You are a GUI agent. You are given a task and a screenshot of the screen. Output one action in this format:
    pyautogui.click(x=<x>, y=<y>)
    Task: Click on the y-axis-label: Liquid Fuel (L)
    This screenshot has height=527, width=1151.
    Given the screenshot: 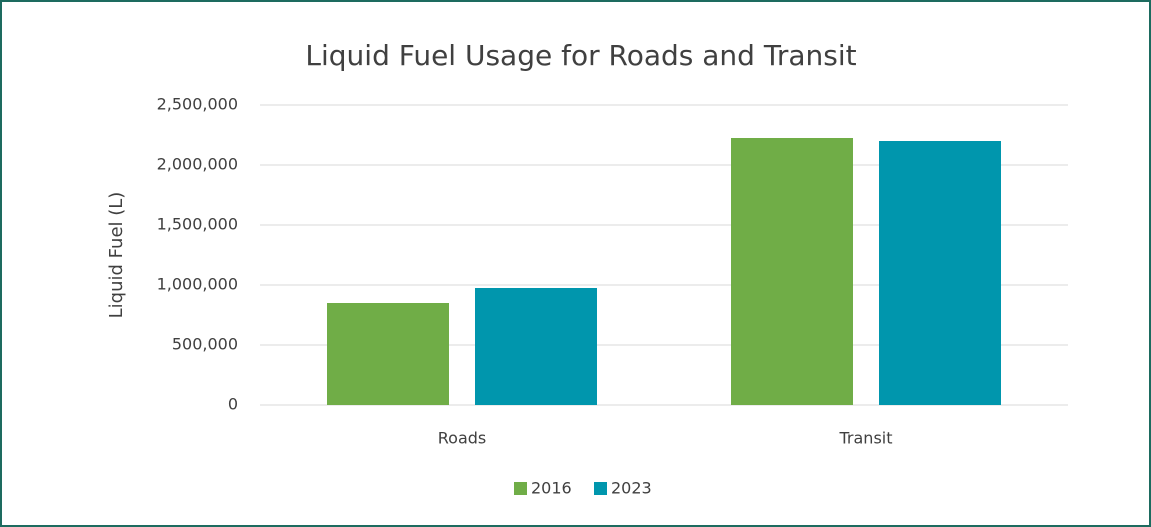 What is the action you would take?
    pyautogui.click(x=116, y=255)
    